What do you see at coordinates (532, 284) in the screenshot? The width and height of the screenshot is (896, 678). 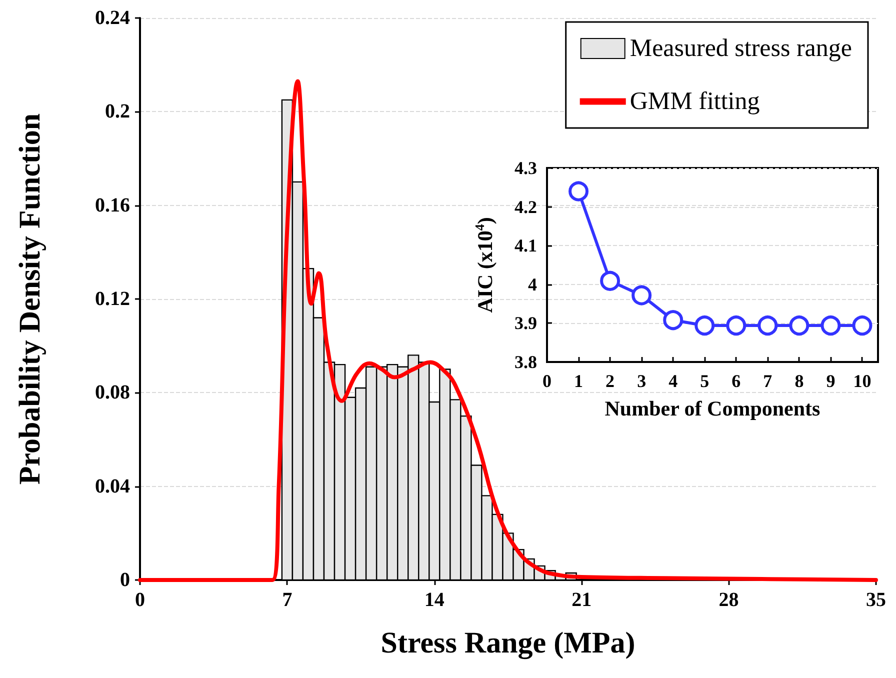 I see `y-tick-label: 4` at bounding box center [532, 284].